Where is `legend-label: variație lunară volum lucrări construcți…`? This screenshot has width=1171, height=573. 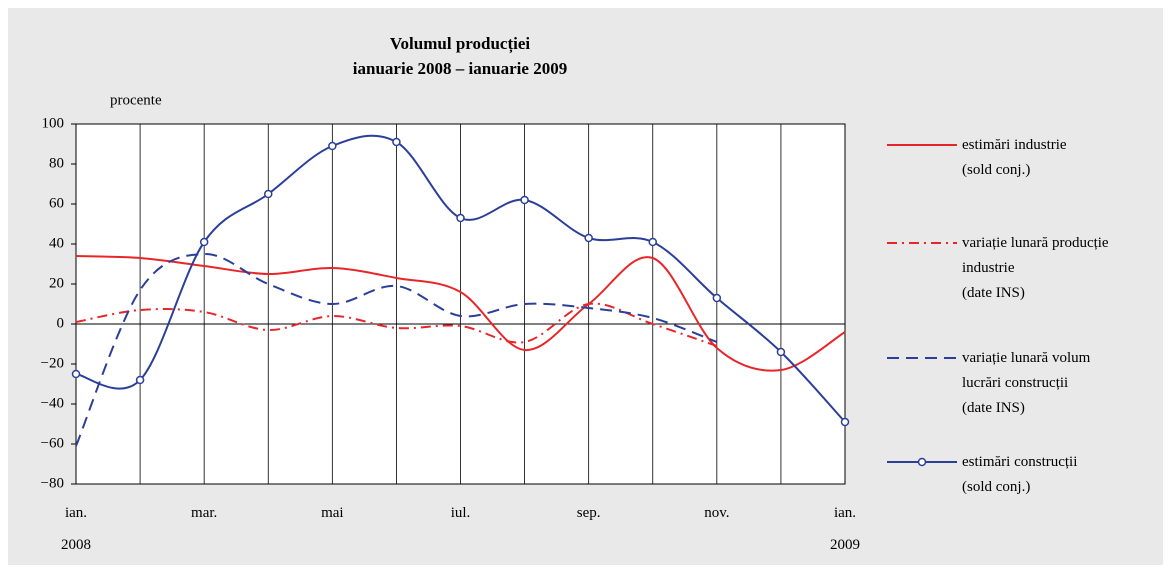 legend-label: variație lunară volum lucrări construcți… is located at coordinates (1026, 383).